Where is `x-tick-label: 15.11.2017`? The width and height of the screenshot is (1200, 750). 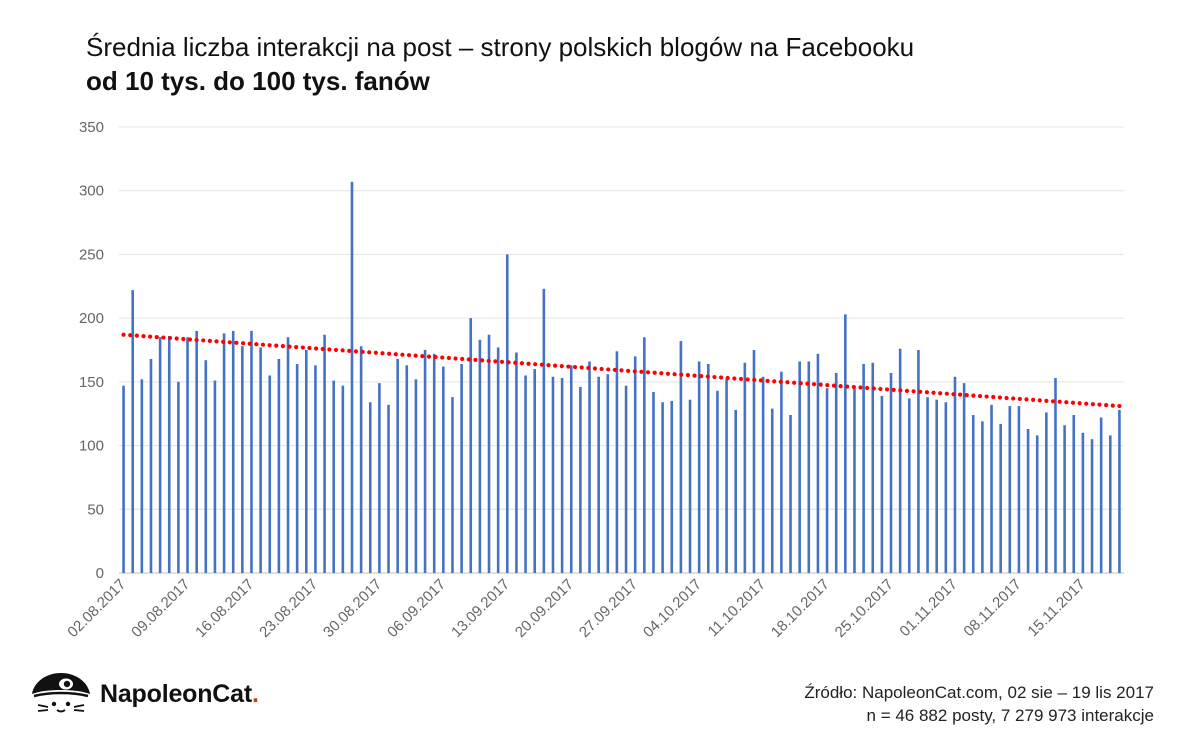
x-tick-label: 15.11.2017 is located at coordinates (1056, 608).